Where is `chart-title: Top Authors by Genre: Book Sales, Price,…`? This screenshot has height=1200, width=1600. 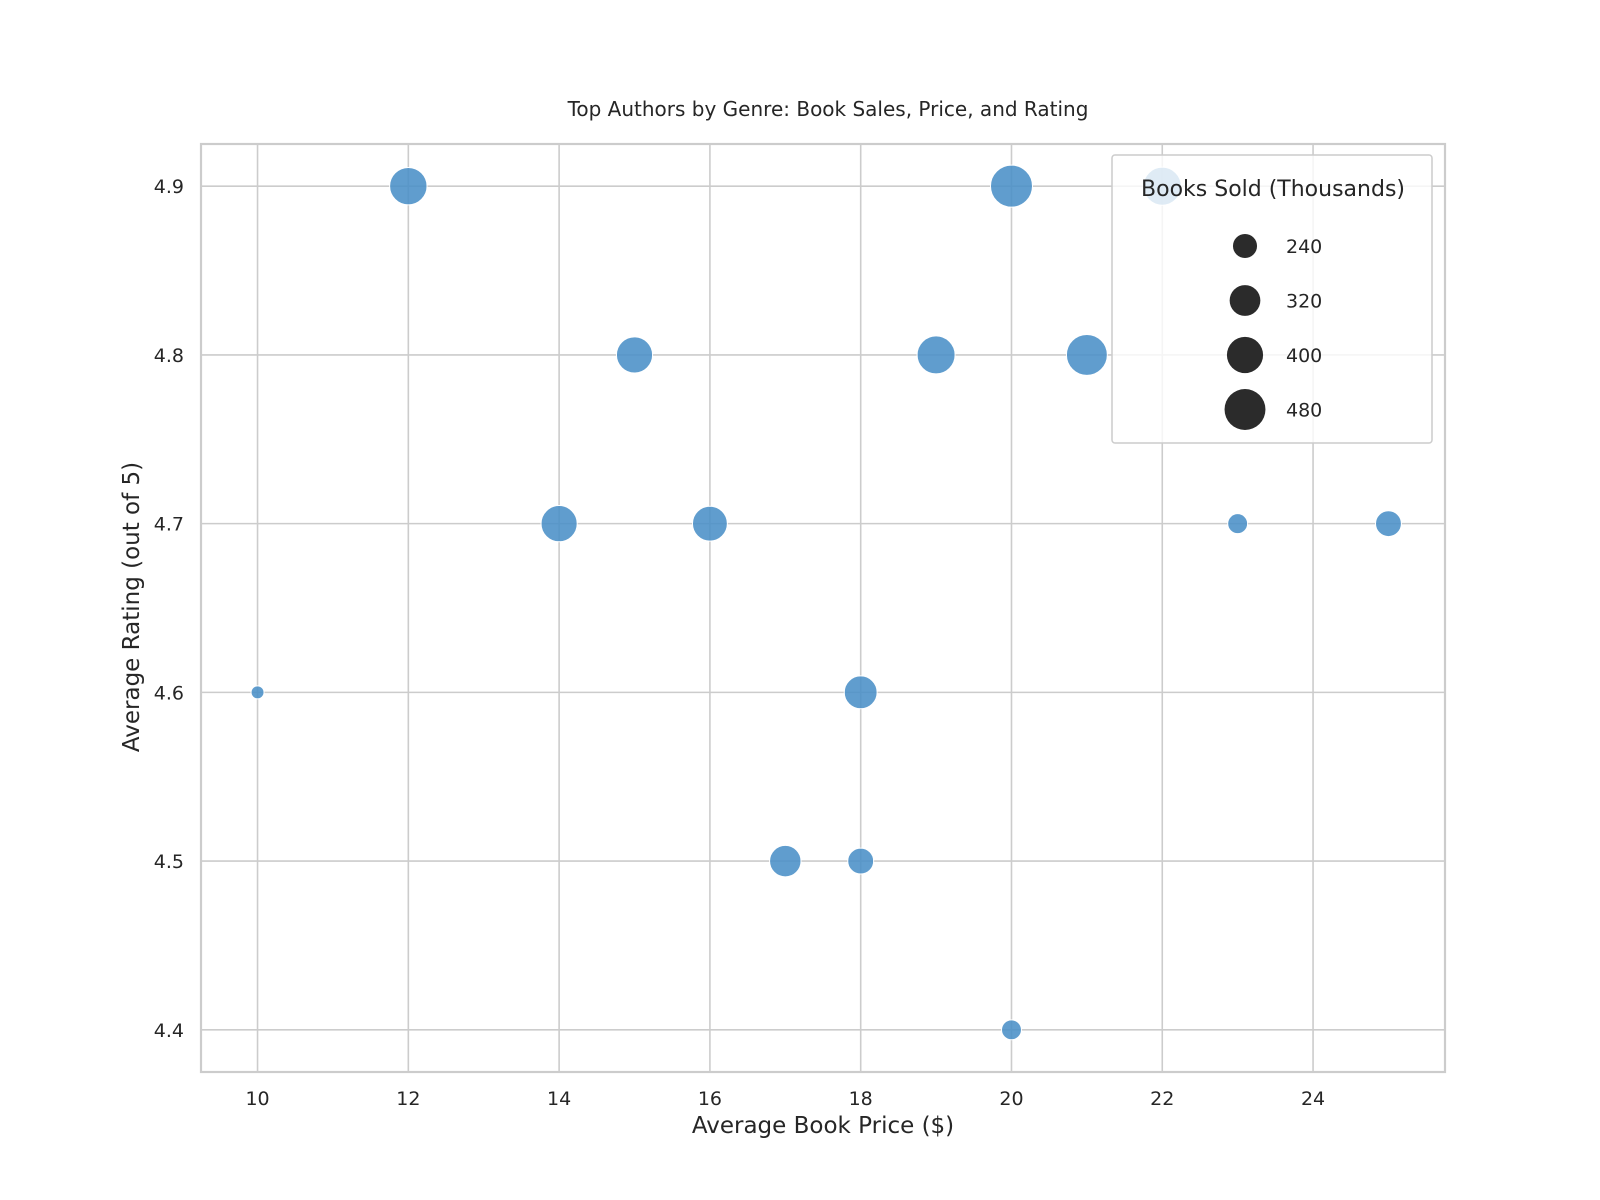 chart-title: Top Authors by Genre: Book Sales, Price,… is located at coordinates (828, 109).